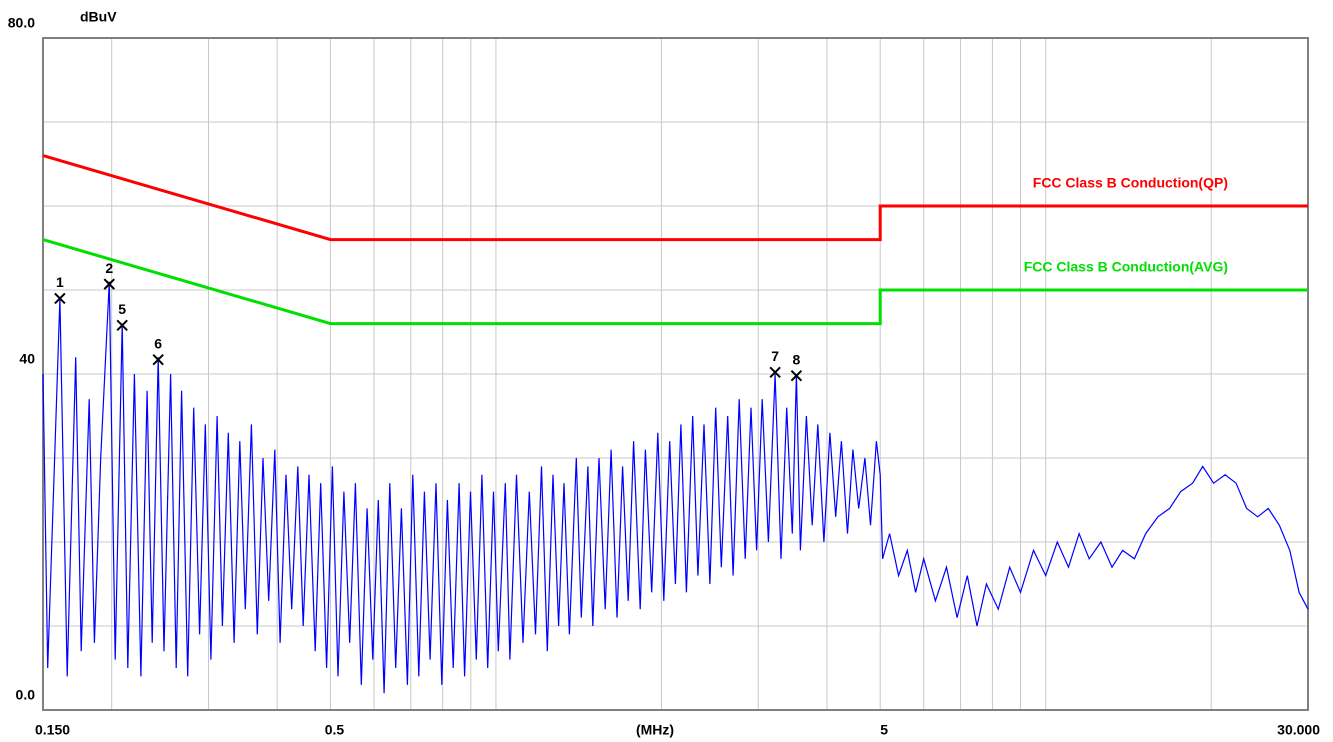 This screenshot has width=1333, height=742. I want to click on peak-label: 1, so click(60, 282).